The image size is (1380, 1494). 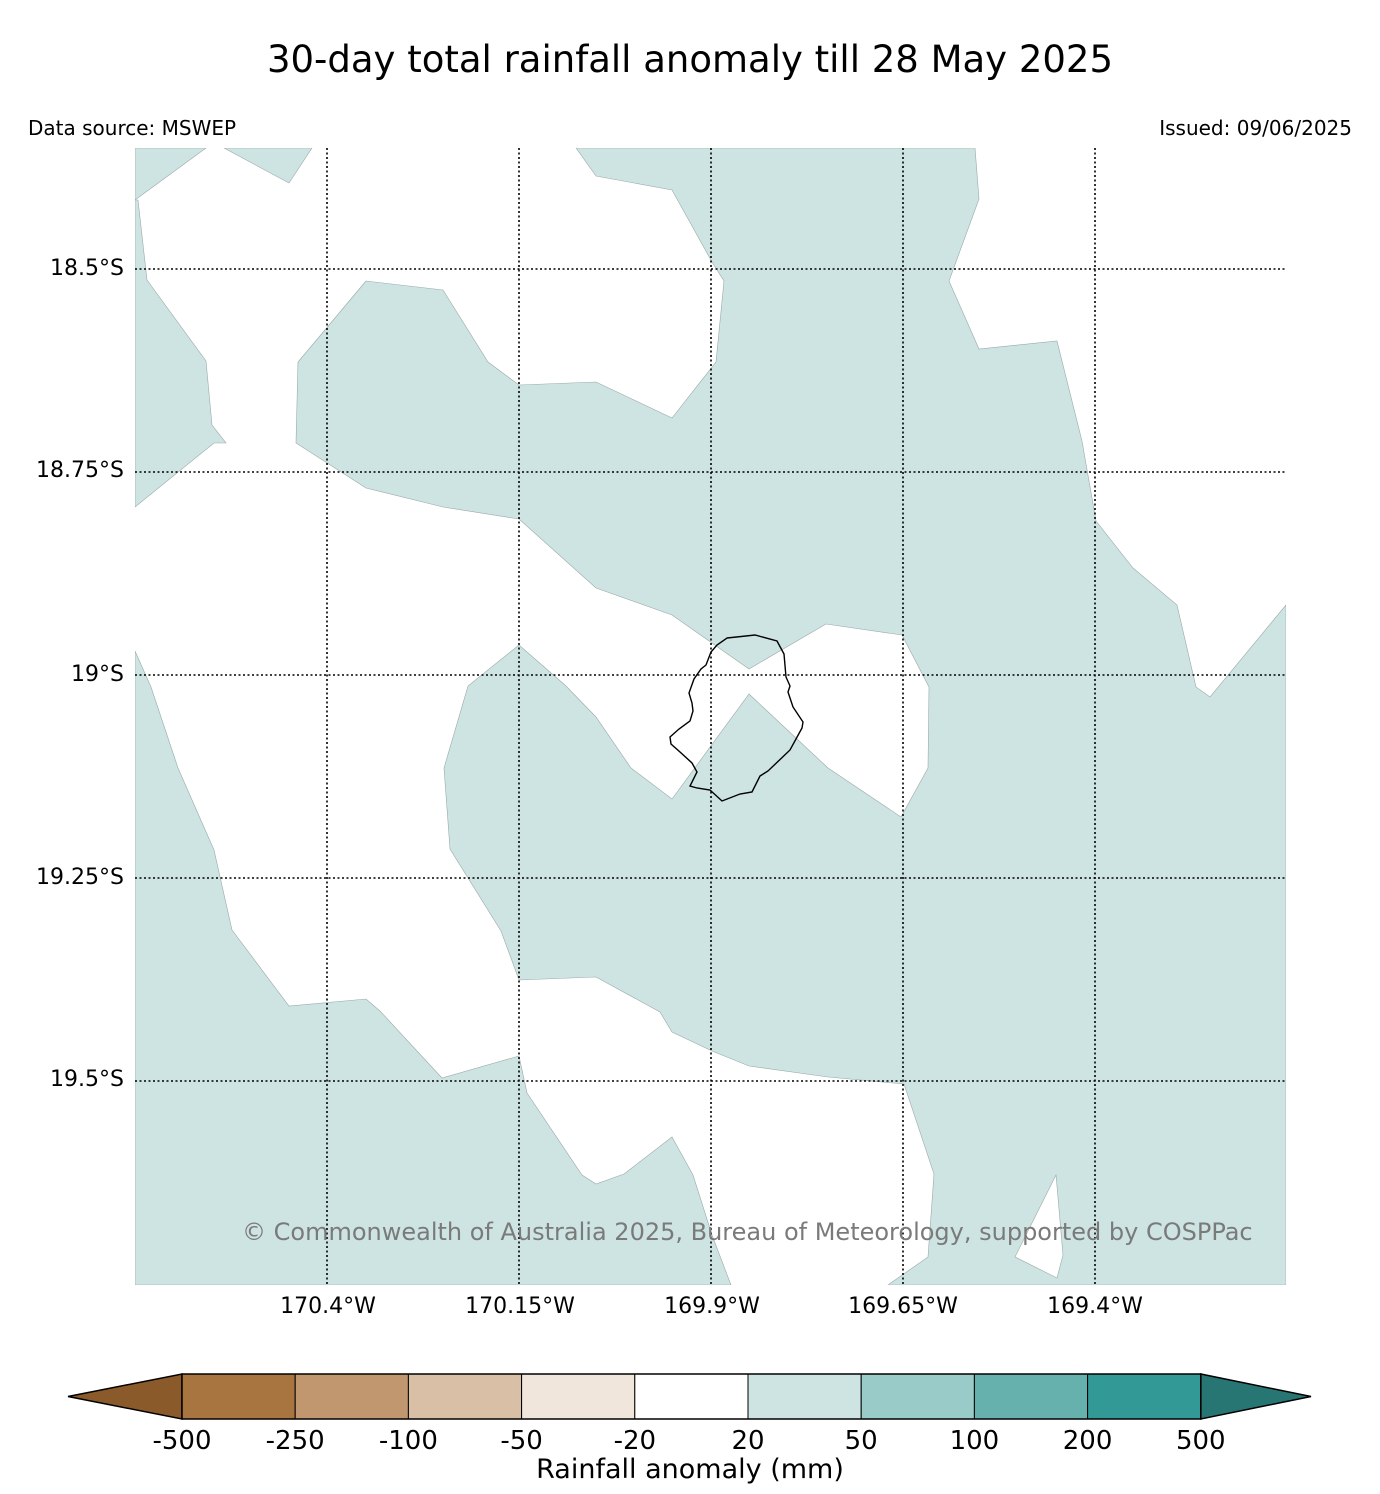 What do you see at coordinates (97, 674) in the screenshot?
I see `latitude-label: 19°S` at bounding box center [97, 674].